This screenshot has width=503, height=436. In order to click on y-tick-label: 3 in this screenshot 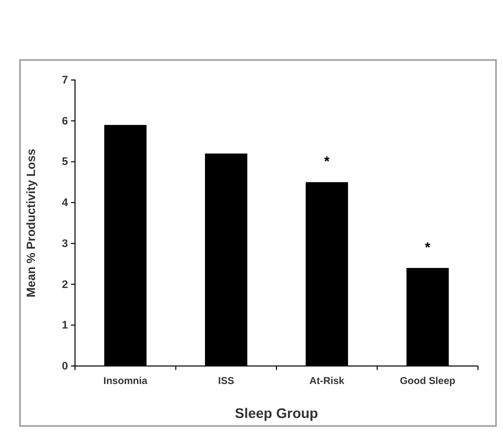, I will do `click(65, 244)`.